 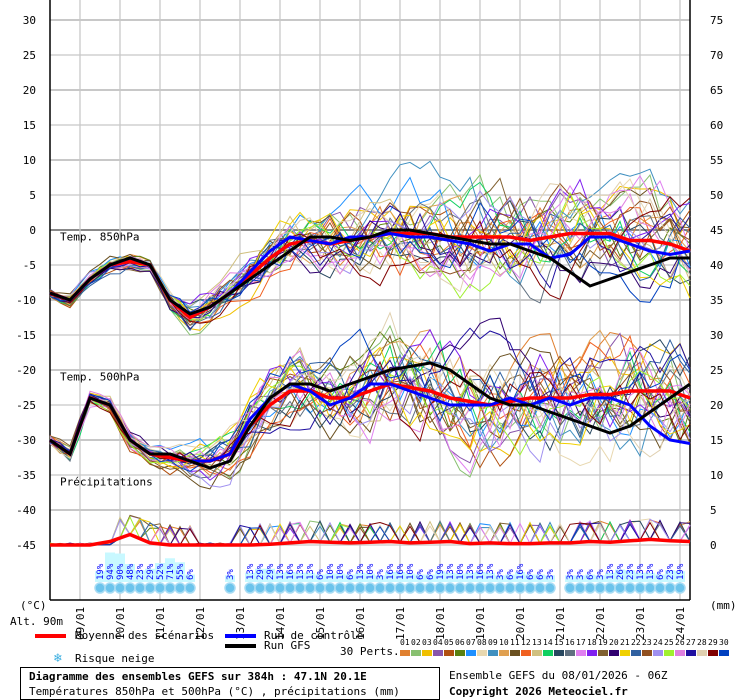 What do you see at coordinates (531, 574) in the screenshot?
I see `snow-risk-label: 6%` at bounding box center [531, 574].